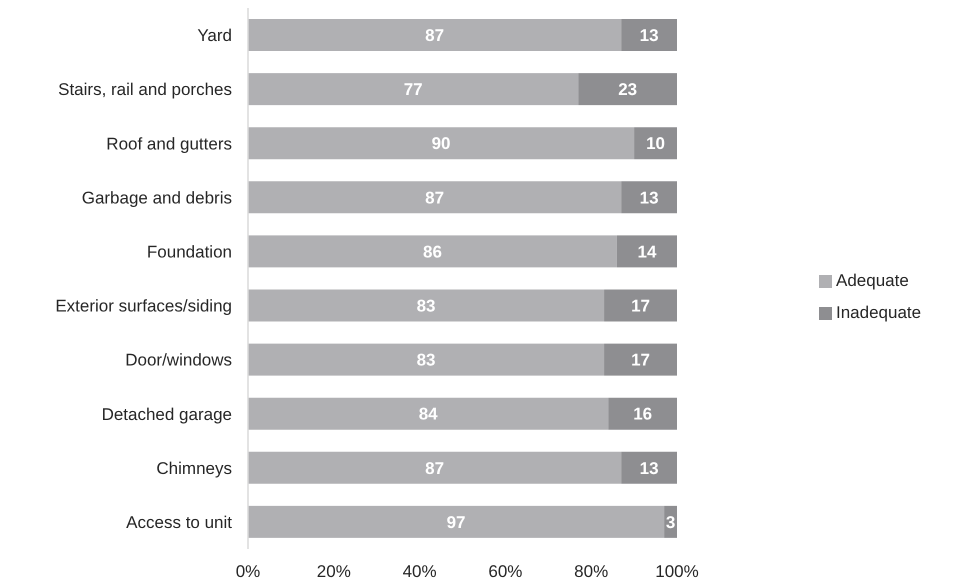 This screenshot has height=586, width=967. I want to click on y-tick-label: Exterior surfaces/siding, so click(143, 306).